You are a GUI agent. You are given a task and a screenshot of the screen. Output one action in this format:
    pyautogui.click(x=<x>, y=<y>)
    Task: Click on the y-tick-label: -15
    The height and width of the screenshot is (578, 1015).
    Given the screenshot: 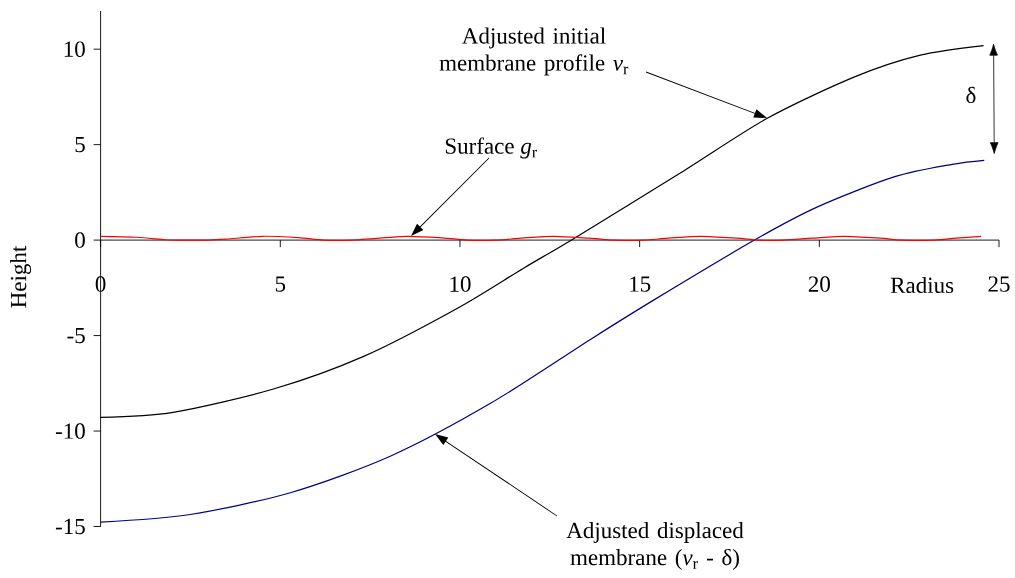 What is the action you would take?
    pyautogui.click(x=70, y=526)
    